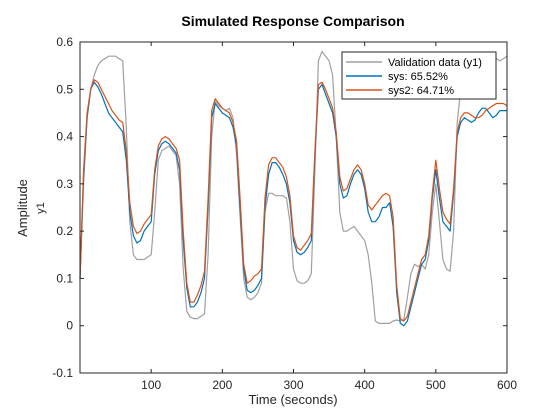 This screenshot has height=420, width=560. I want to click on legend-label-3: sys2: 64.71%, so click(421, 91).